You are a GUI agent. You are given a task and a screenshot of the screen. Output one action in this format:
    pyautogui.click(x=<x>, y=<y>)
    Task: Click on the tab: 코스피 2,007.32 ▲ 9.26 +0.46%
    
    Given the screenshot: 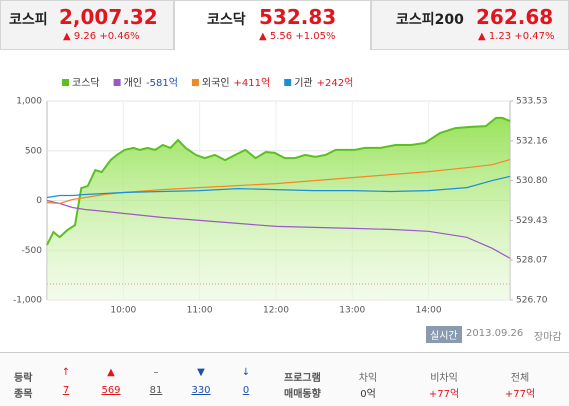 What is the action you would take?
    pyautogui.click(x=87, y=25)
    